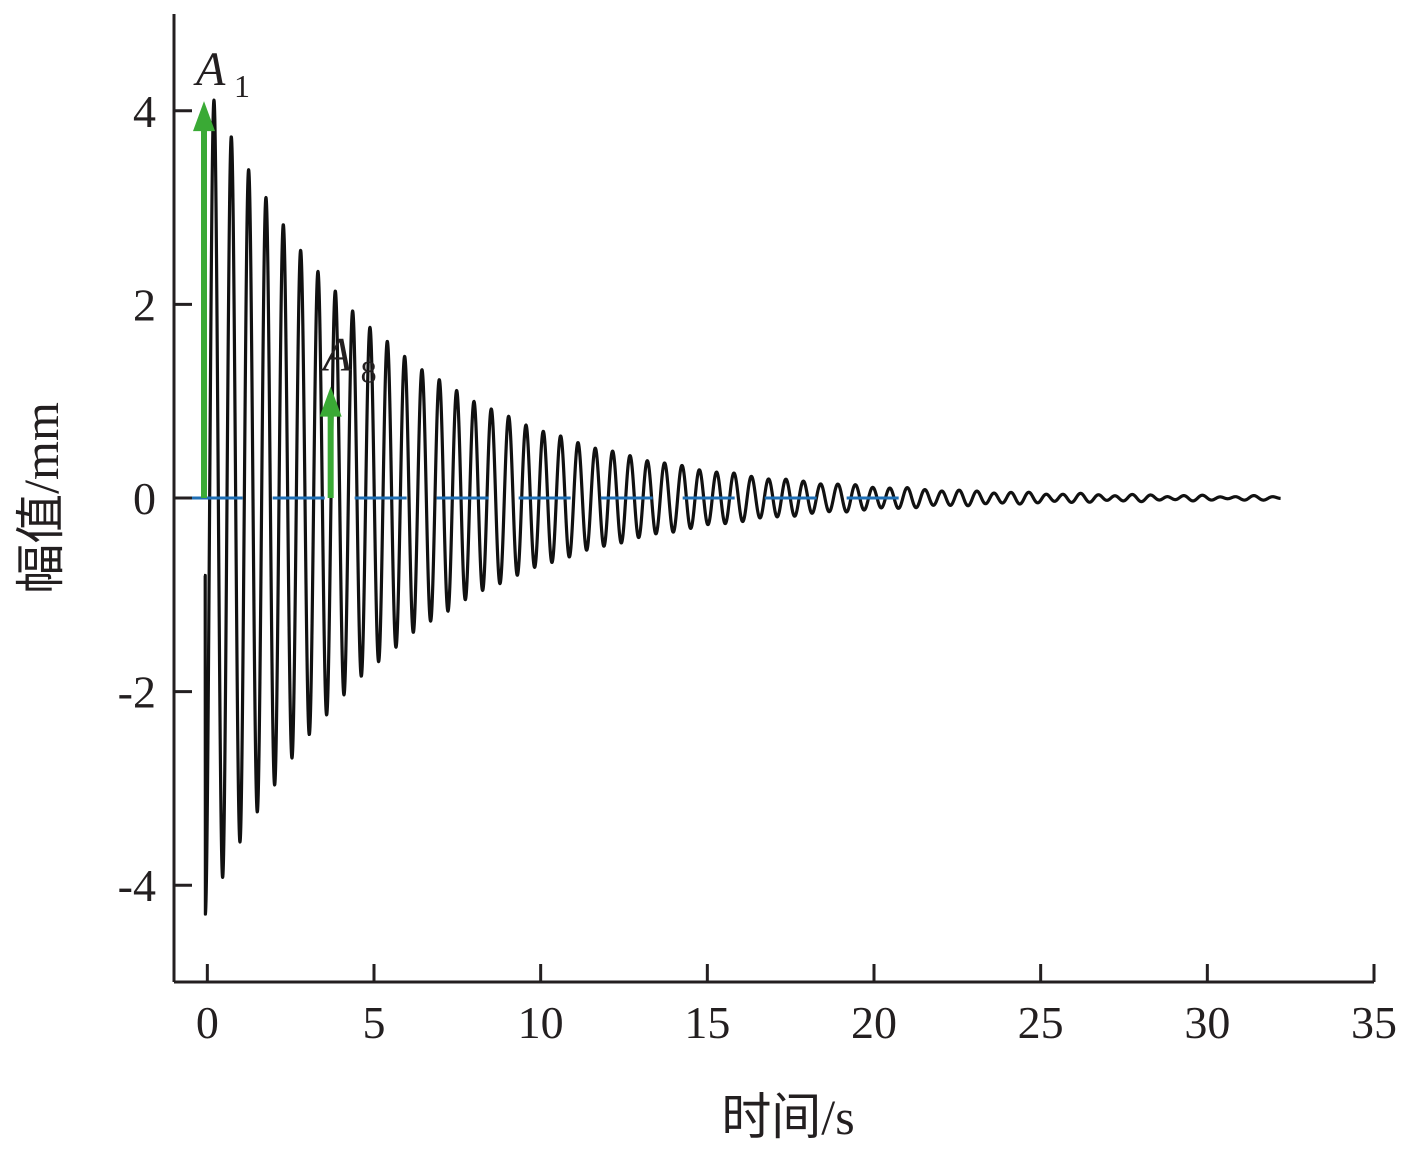  What do you see at coordinates (144, 498) in the screenshot?
I see `y-tick-label: 0` at bounding box center [144, 498].